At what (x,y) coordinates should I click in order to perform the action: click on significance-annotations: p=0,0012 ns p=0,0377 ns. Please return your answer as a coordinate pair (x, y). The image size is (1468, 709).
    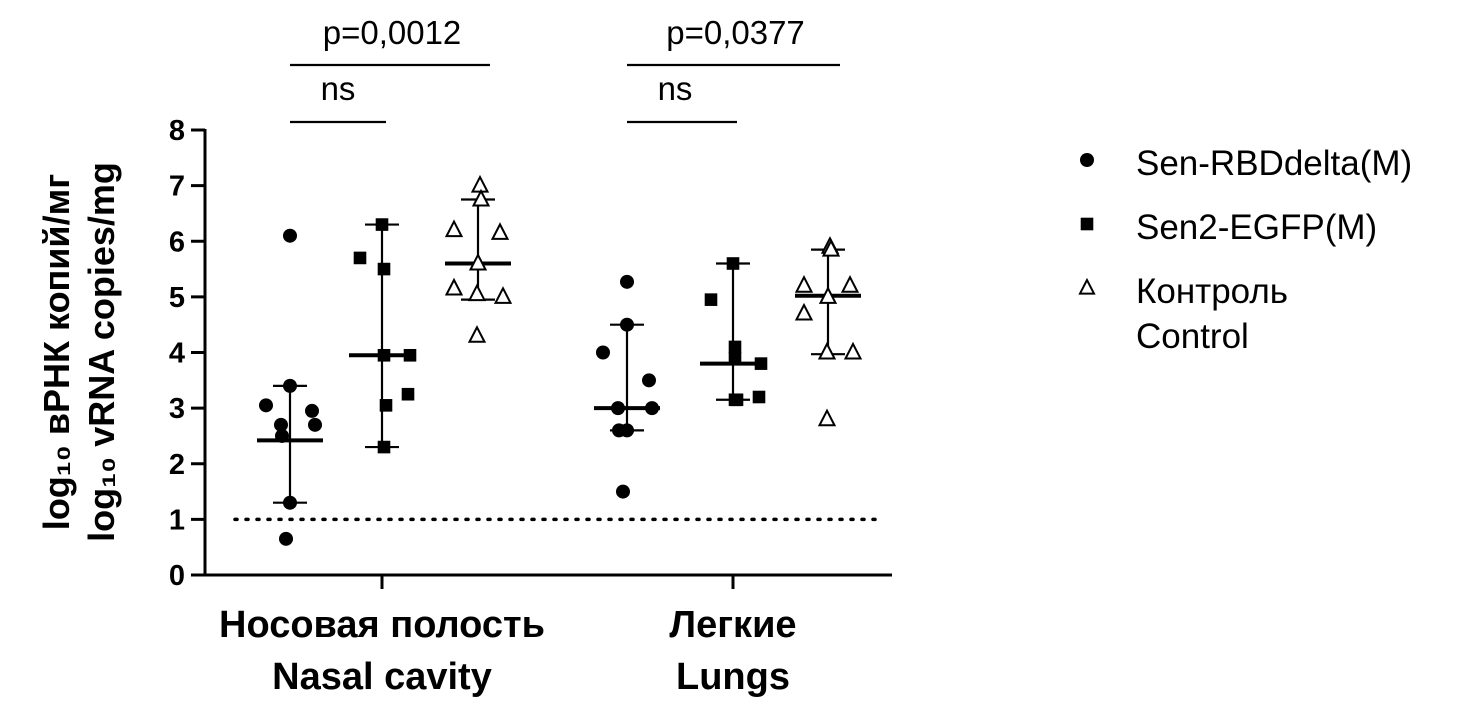
    Looking at the image, I should click on (565, 69).